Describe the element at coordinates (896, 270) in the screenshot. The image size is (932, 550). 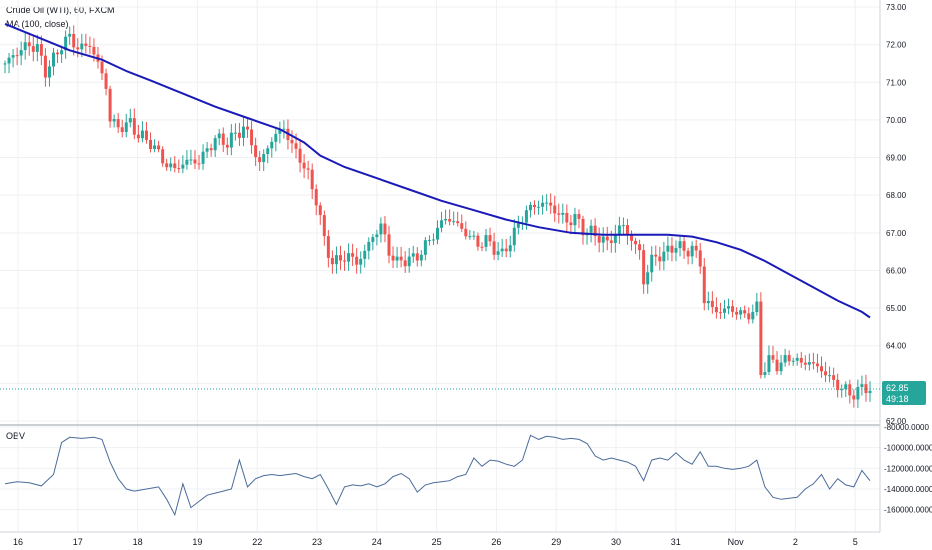
I see `price-axis-tick: 66.00` at that location.